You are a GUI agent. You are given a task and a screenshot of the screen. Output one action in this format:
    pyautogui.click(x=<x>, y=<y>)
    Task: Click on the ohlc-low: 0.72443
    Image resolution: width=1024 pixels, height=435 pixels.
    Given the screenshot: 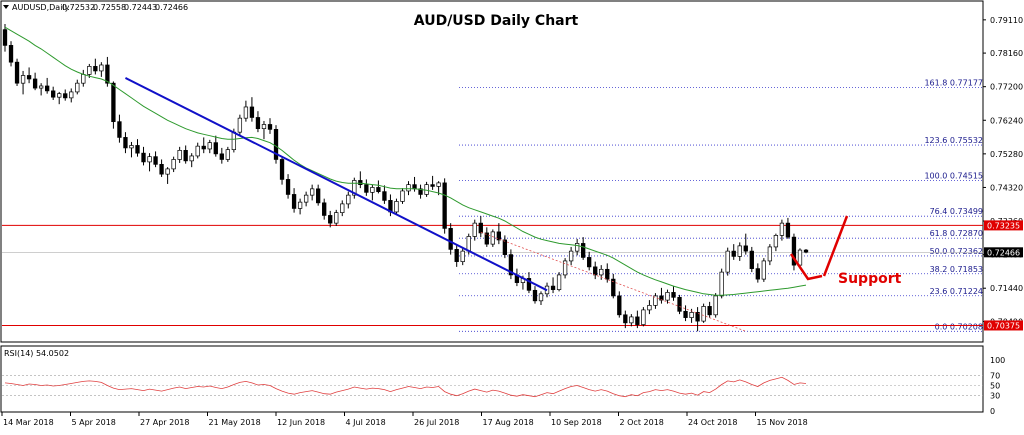 What is the action you would take?
    pyautogui.click(x=140, y=7)
    